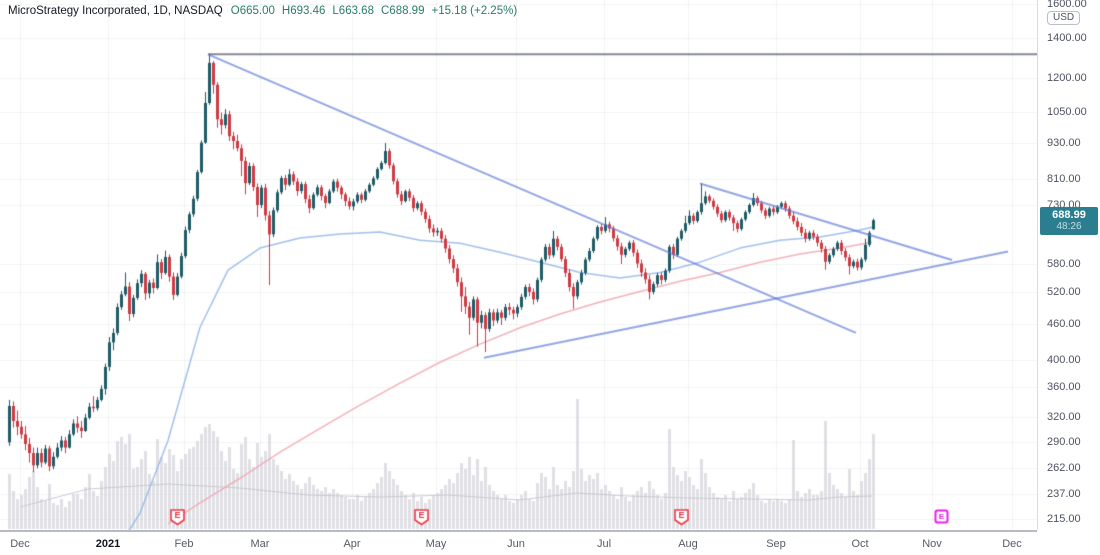 This screenshot has height=555, width=1100. I want to click on last-price-value: 688.99, so click(1069, 215).